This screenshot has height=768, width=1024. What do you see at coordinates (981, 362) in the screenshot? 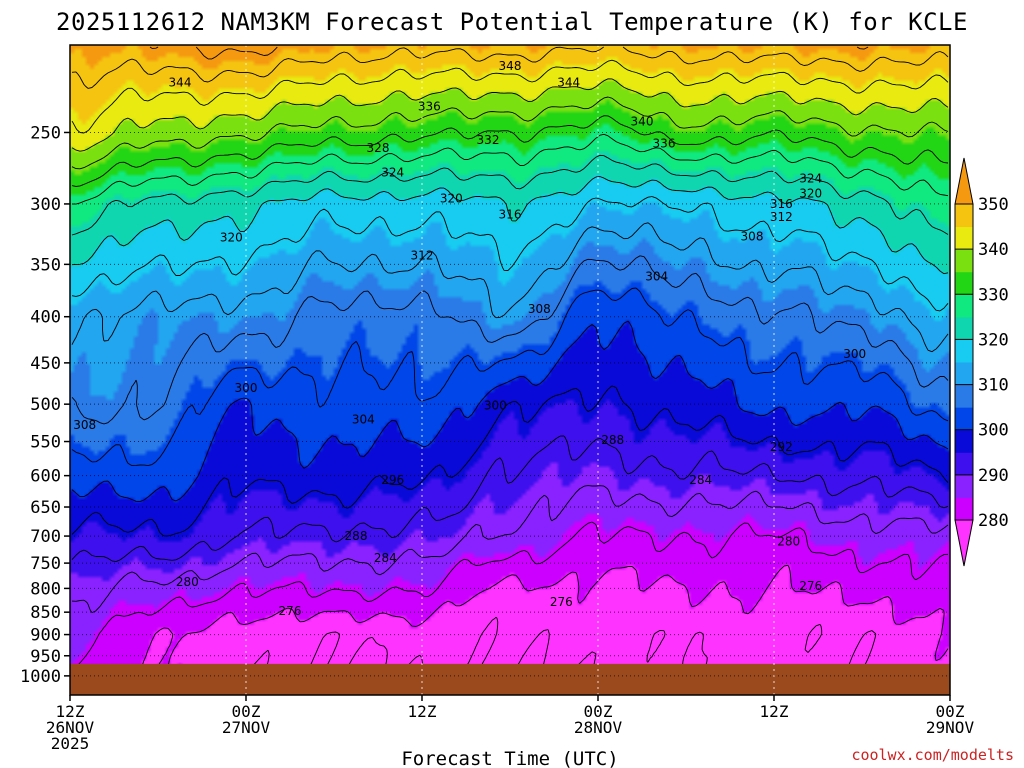
I see `colorbar: 280 290 300 310 320 330 340 350` at bounding box center [981, 362].